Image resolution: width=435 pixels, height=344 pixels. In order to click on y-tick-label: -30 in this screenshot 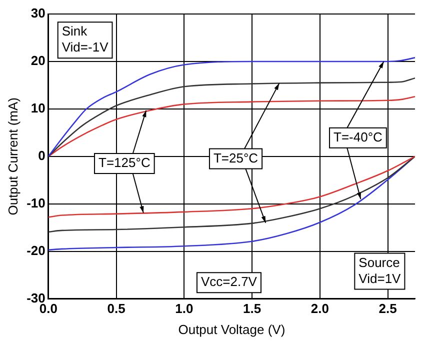, I will do `click(36, 298)`.